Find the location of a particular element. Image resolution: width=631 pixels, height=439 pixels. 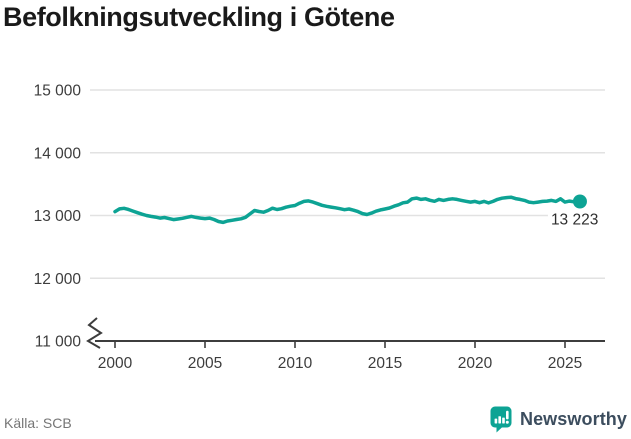

source-note: Källa: SCB is located at coordinates (38, 423).